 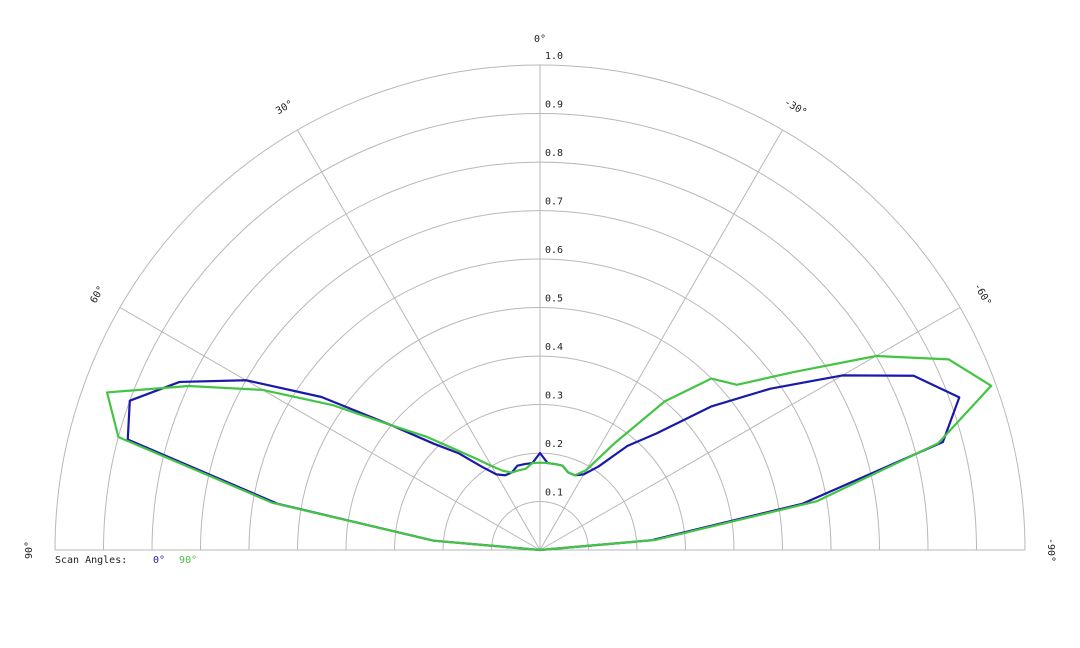 I want to click on r-tick-label: 1.0, so click(x=554, y=56).